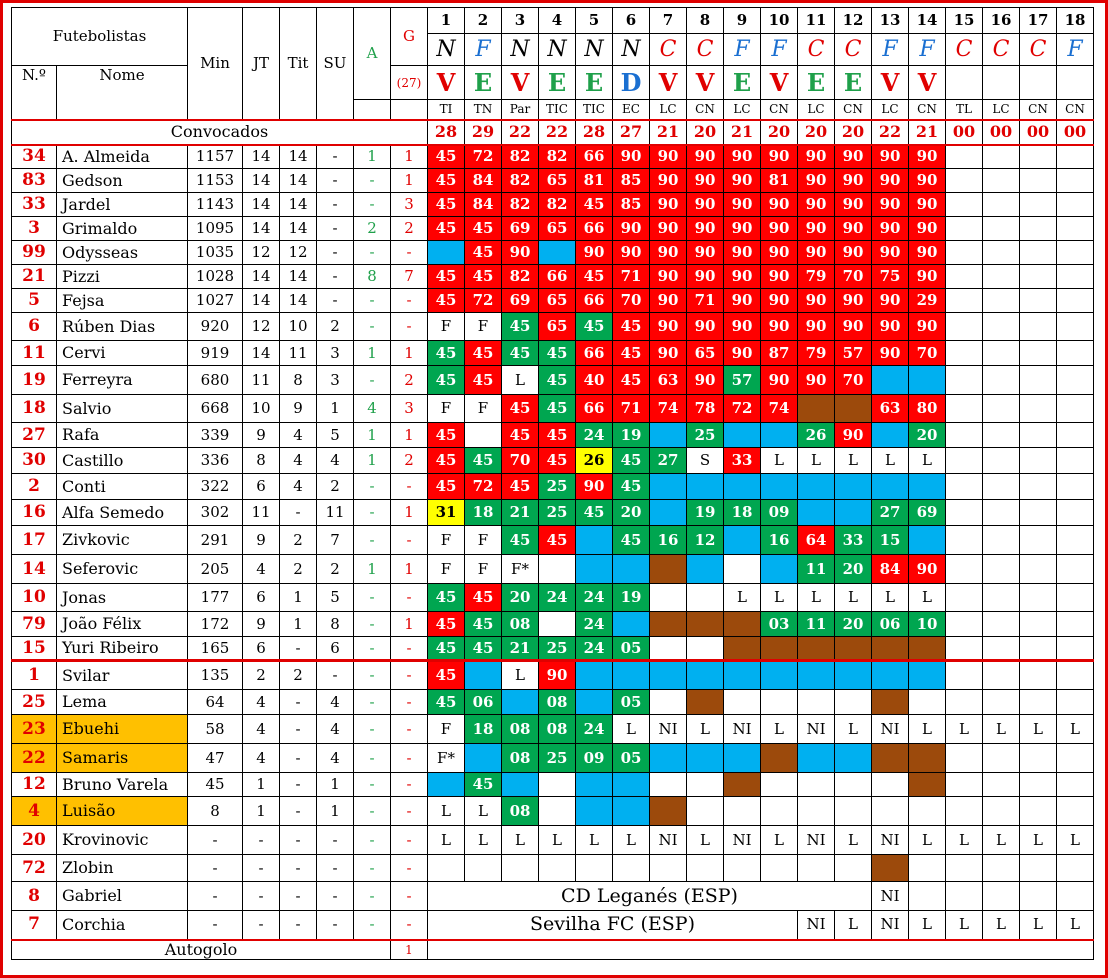  I want to click on autogolo-label: Autogolo, so click(201, 949).